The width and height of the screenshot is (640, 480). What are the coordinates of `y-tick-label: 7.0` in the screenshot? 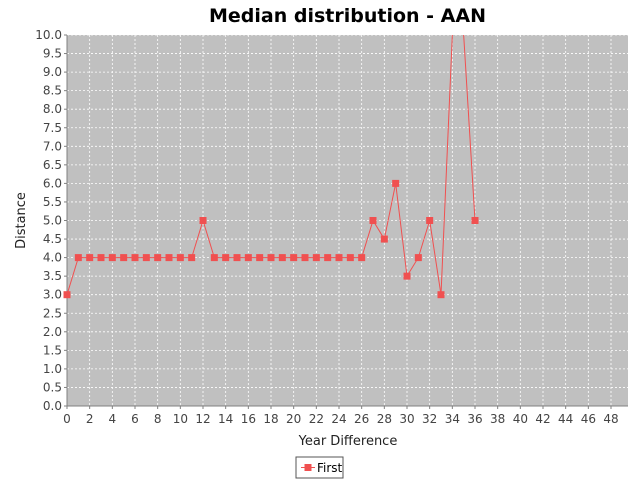 It's located at (52, 146).